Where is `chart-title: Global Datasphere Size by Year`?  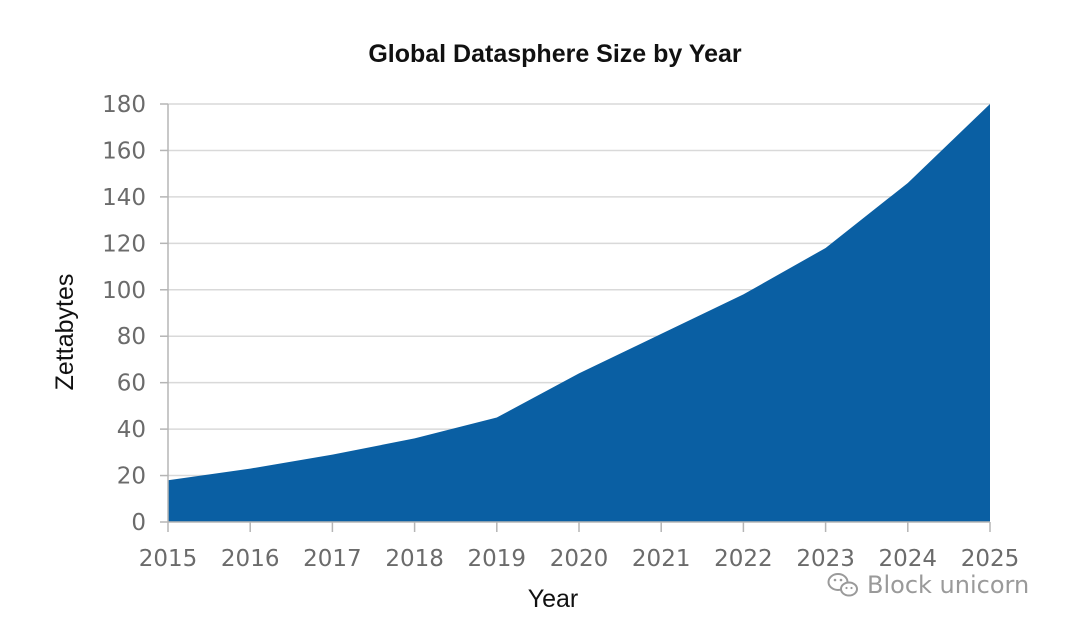
chart-title: Global Datasphere Size by Year is located at coordinates (555, 54).